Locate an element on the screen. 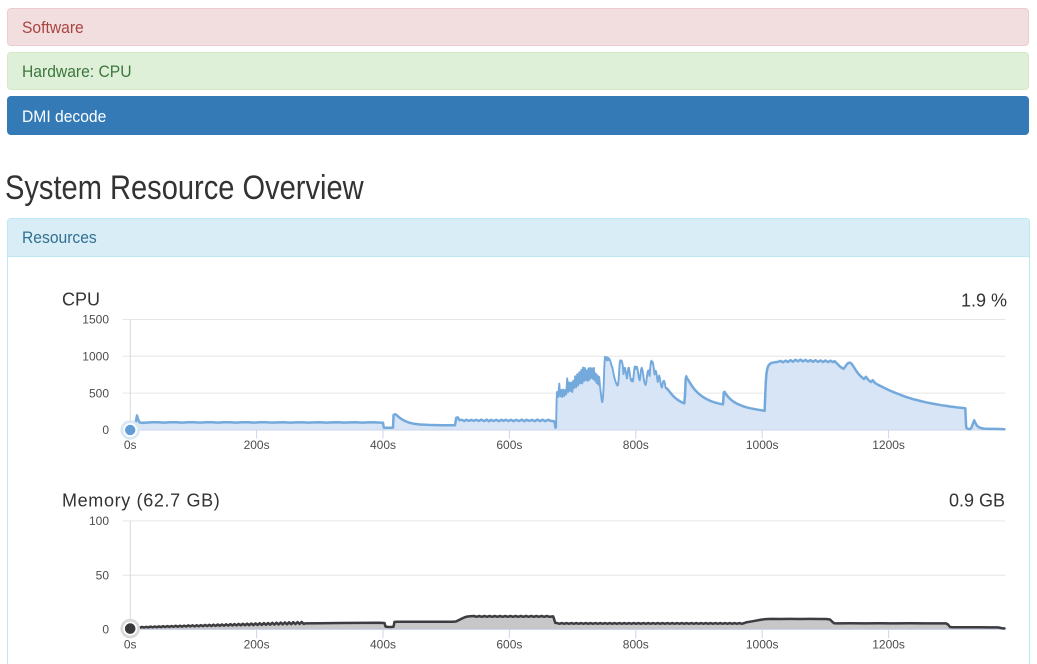 The image size is (1037, 664). svg-text: 1.9 % is located at coordinates (984, 301).